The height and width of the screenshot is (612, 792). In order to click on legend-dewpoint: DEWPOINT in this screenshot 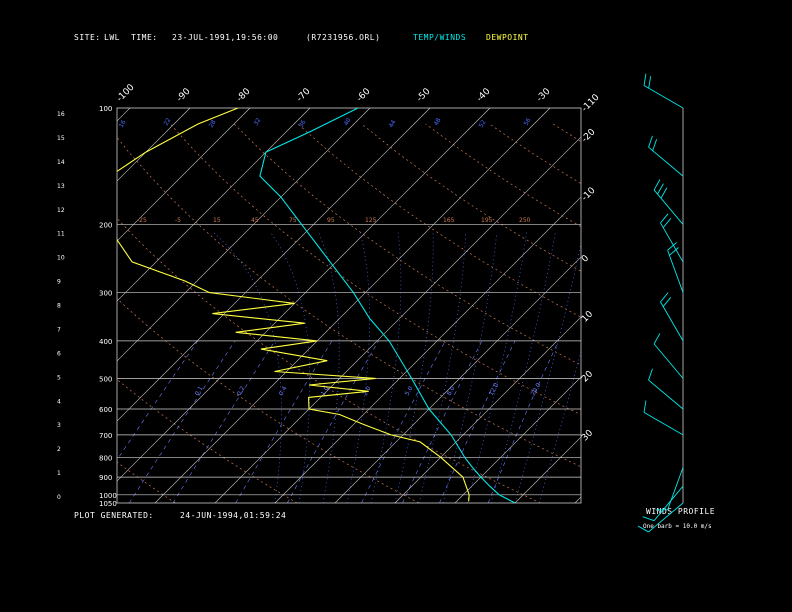, I will do `click(507, 37)`.